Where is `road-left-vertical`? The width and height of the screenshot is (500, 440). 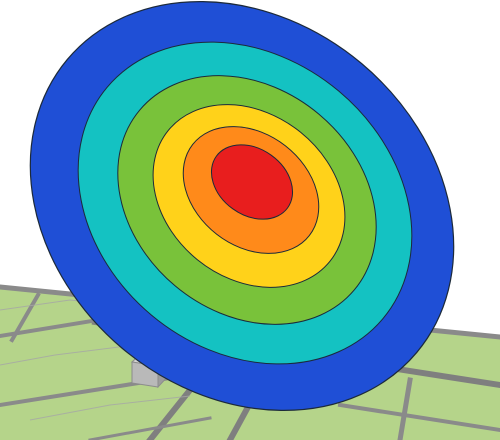 road-left-vertical is located at coordinates (25, 317).